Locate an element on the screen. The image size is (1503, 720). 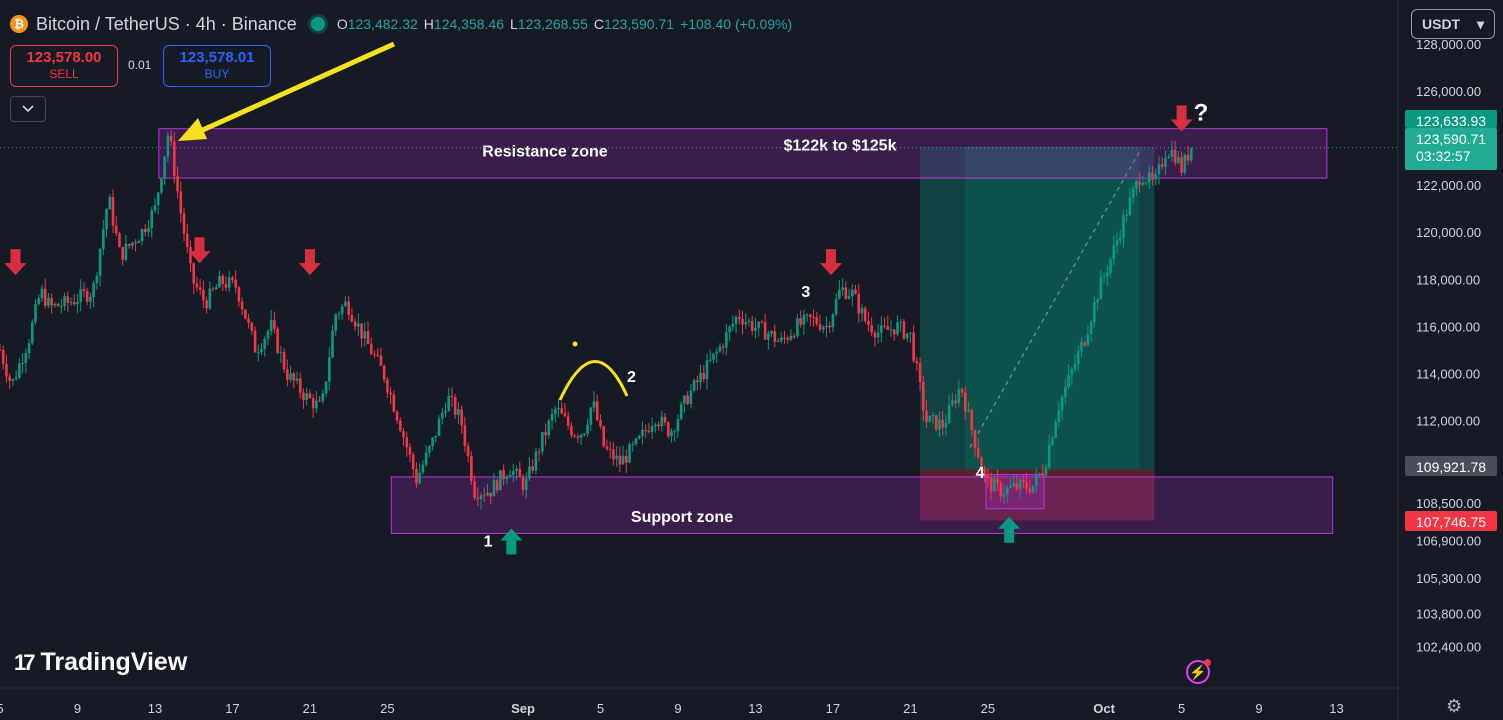
x-tick-label: Sep is located at coordinates (523, 708).